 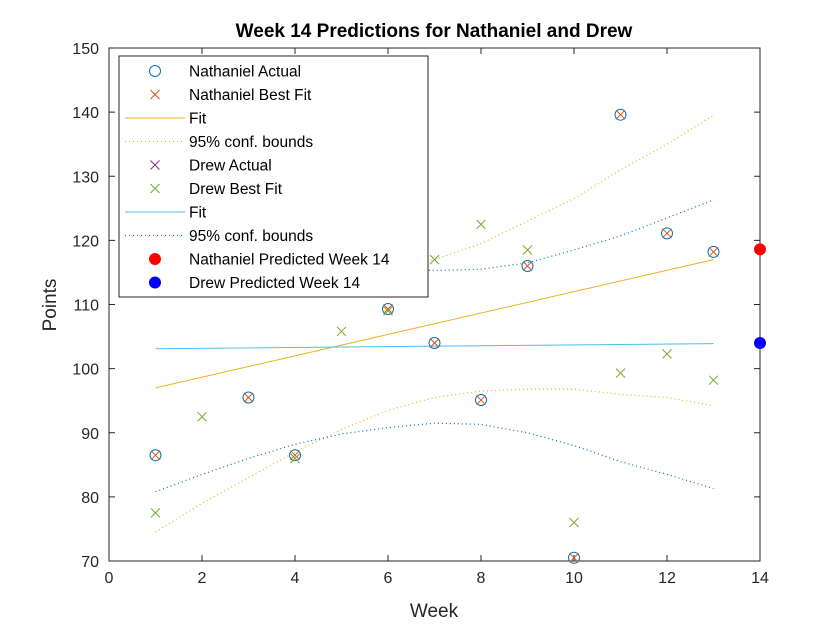 I want to click on y-tick-label: 130, so click(x=85, y=177).